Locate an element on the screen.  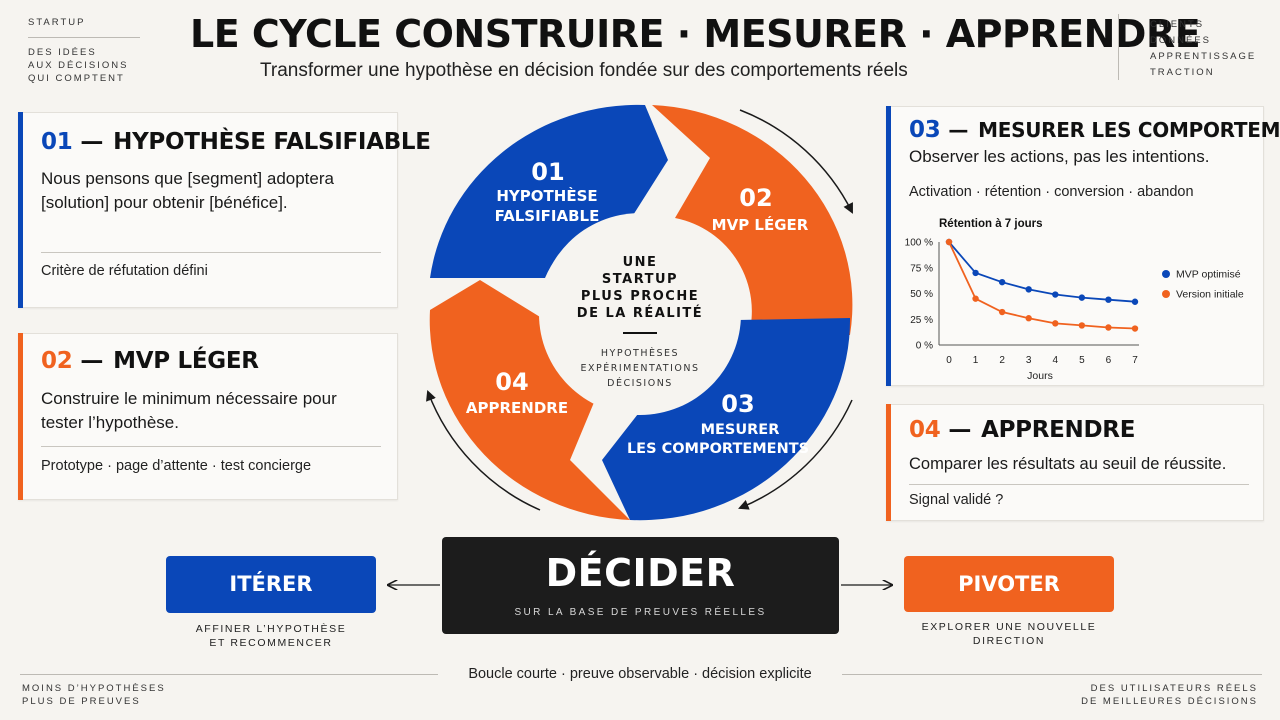
x-tick-label: 7 is located at coordinates (1135, 360).